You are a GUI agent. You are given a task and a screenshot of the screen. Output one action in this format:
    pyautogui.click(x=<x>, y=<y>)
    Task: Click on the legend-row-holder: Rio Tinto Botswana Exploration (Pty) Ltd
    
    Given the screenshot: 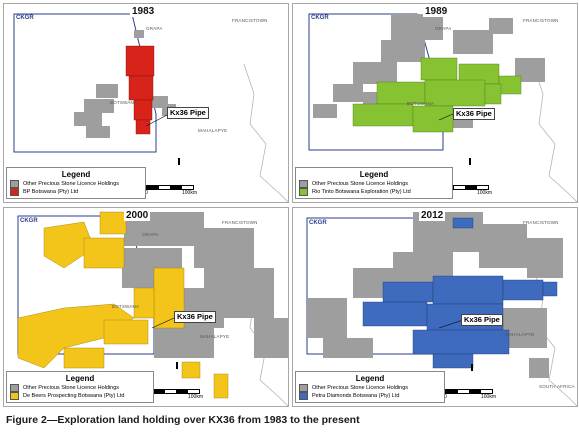 What is the action you would take?
    pyautogui.click(x=374, y=192)
    